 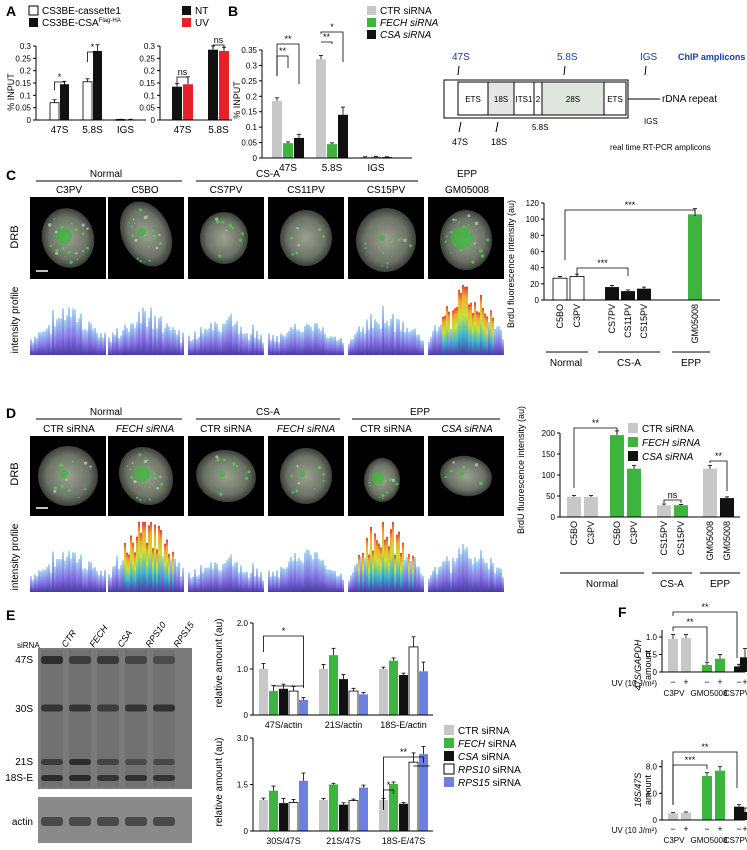 What do you see at coordinates (64, 474) in the screenshot?
I see `nucleolus-signal` at bounding box center [64, 474].